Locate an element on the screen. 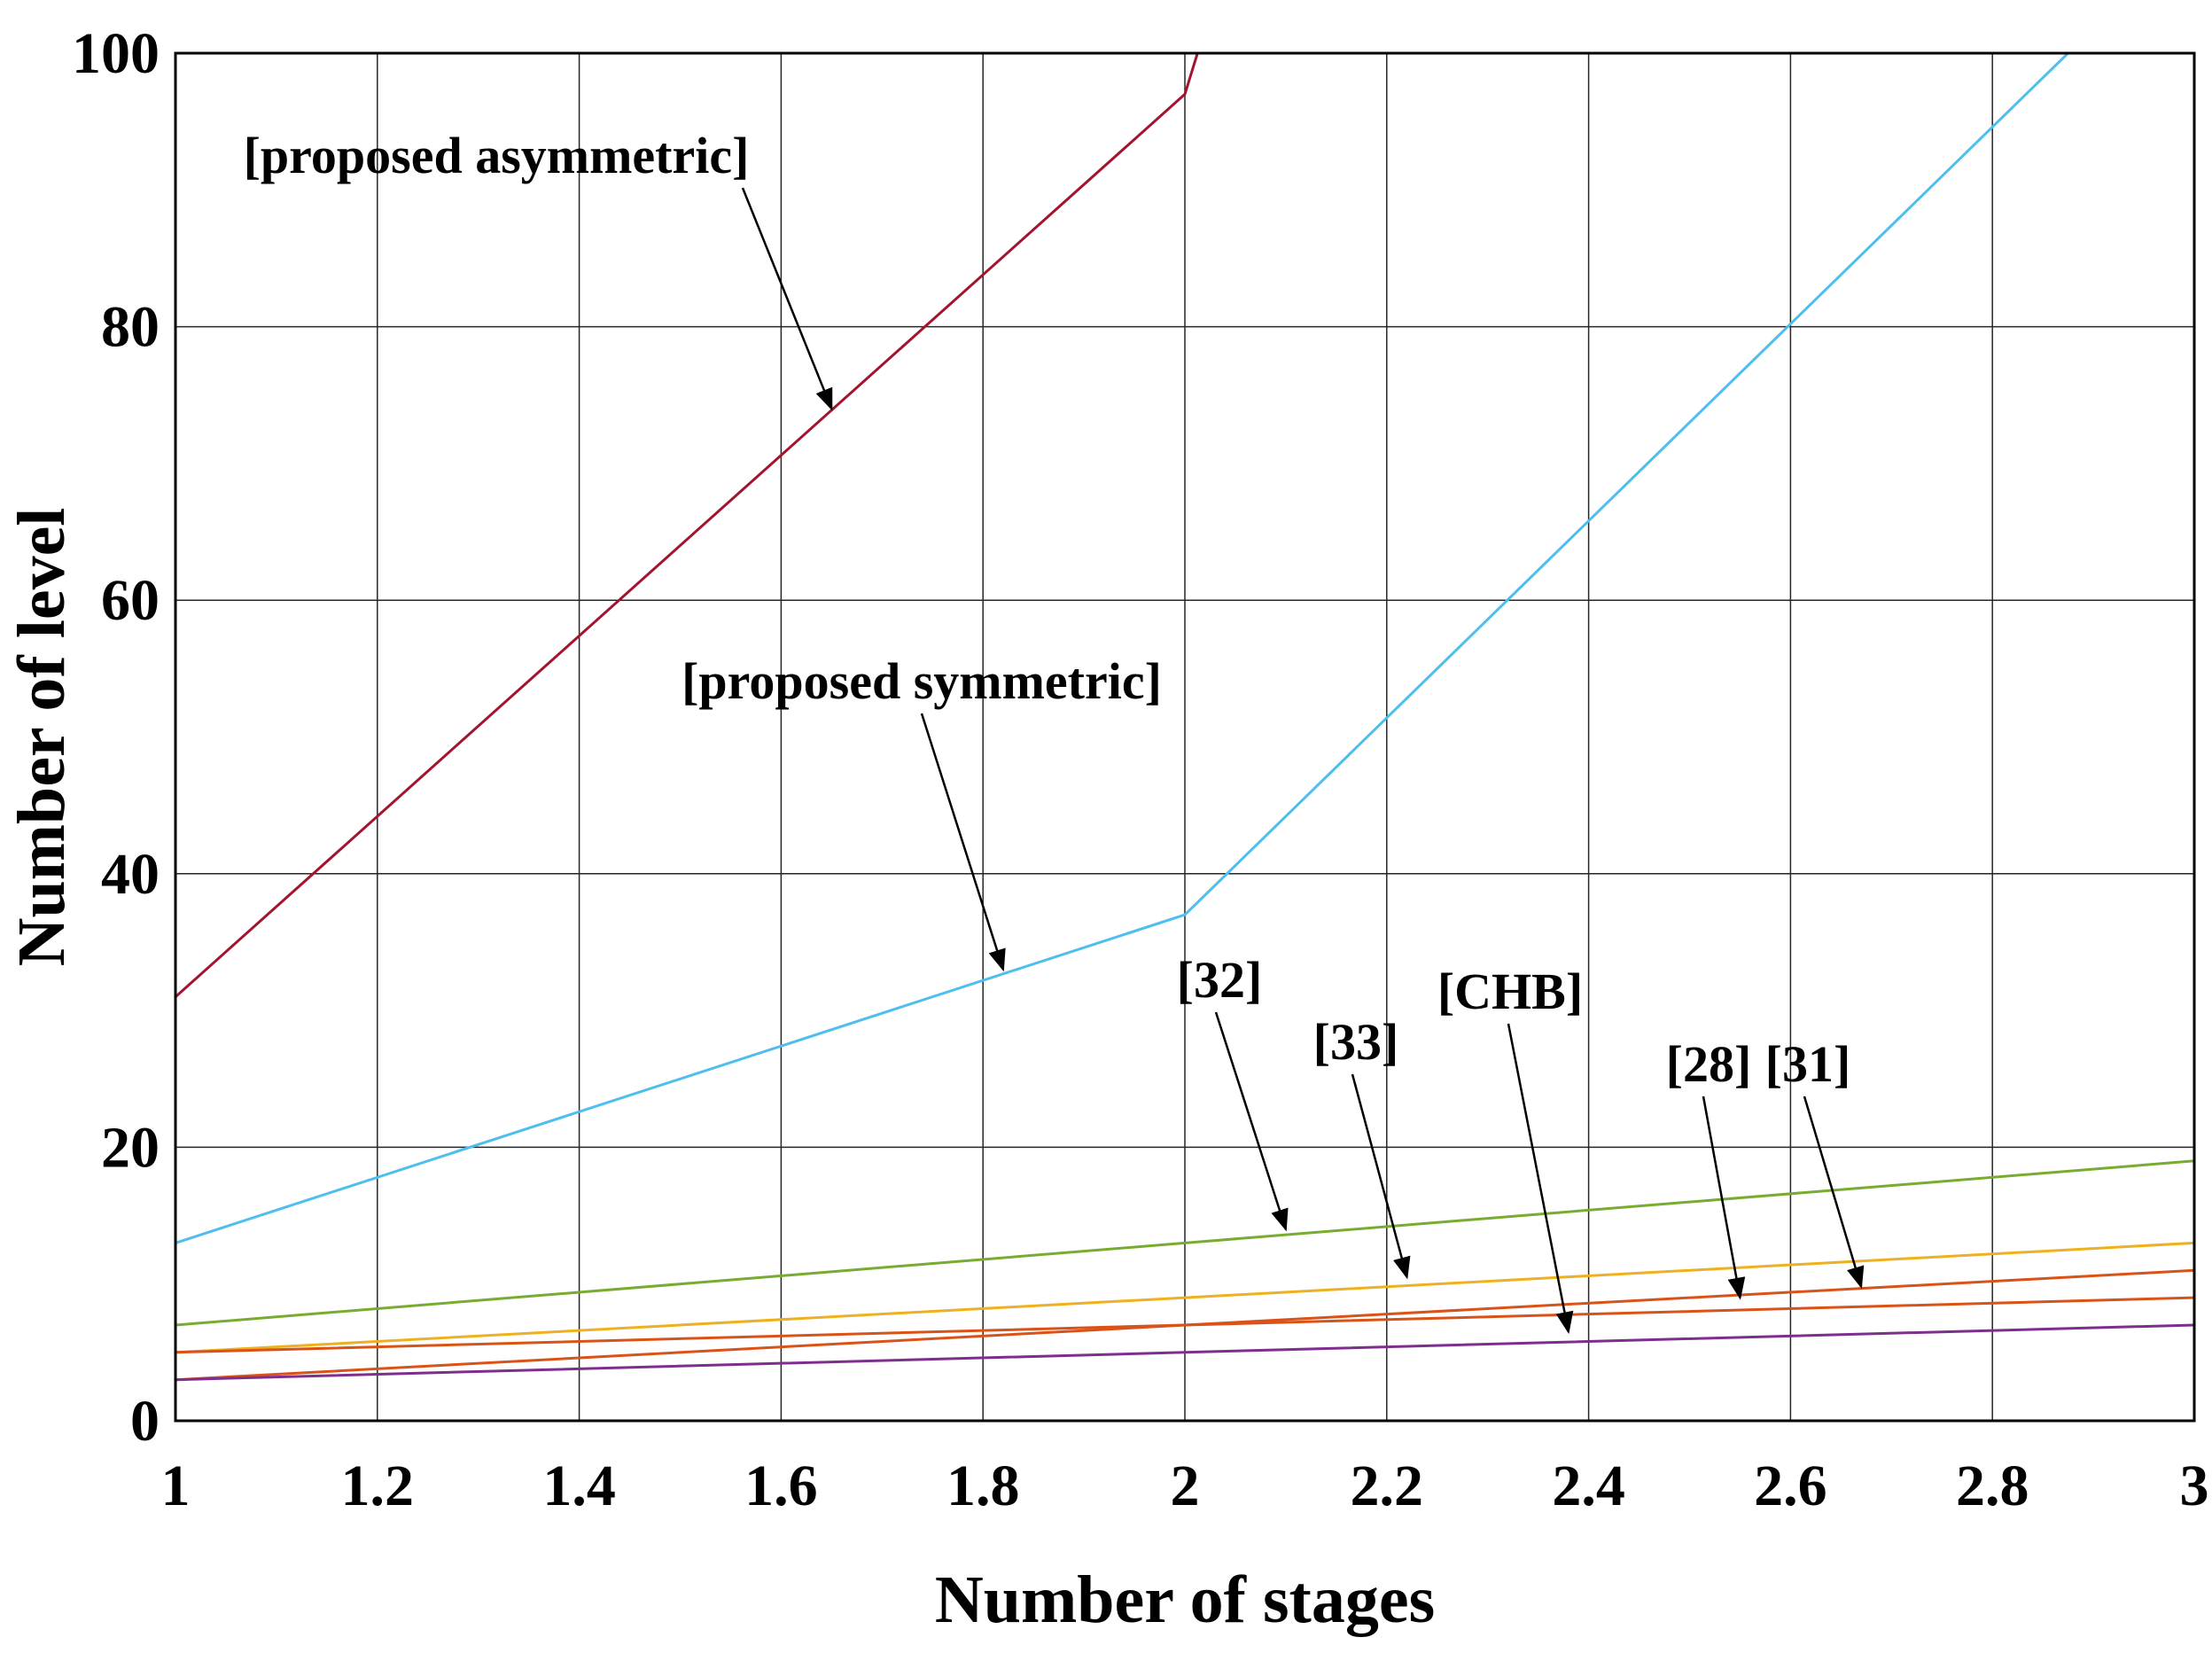 The height and width of the screenshot is (1653, 2212). x-tick-label: 2.4 is located at coordinates (1588, 1486).